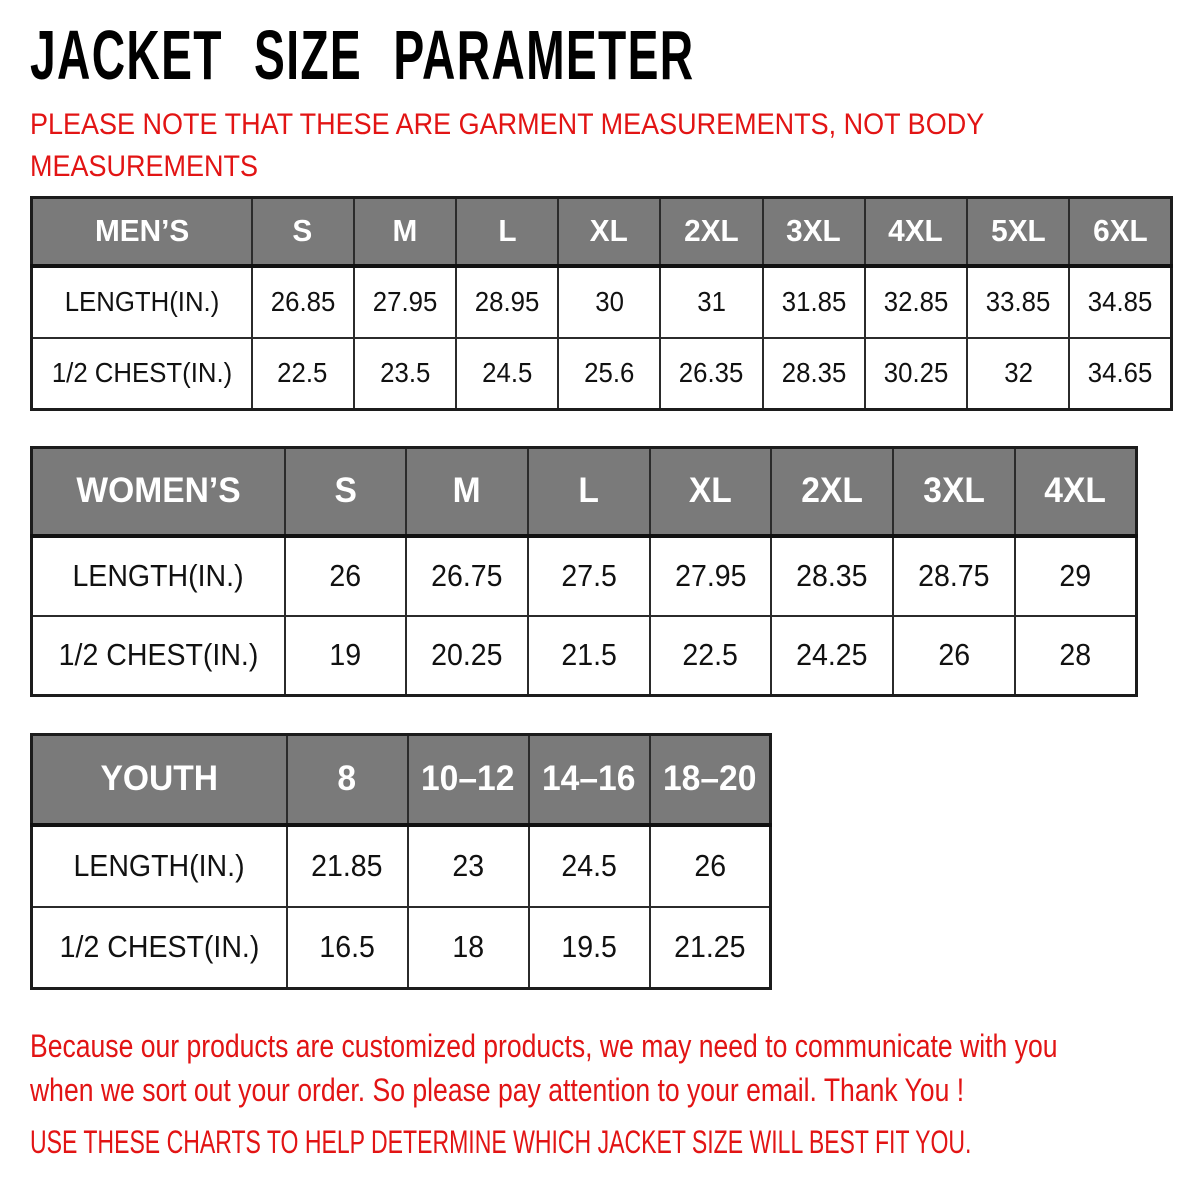 The image size is (1200, 1200). I want to click on size-value-cell: 34.85, so click(1120, 301).